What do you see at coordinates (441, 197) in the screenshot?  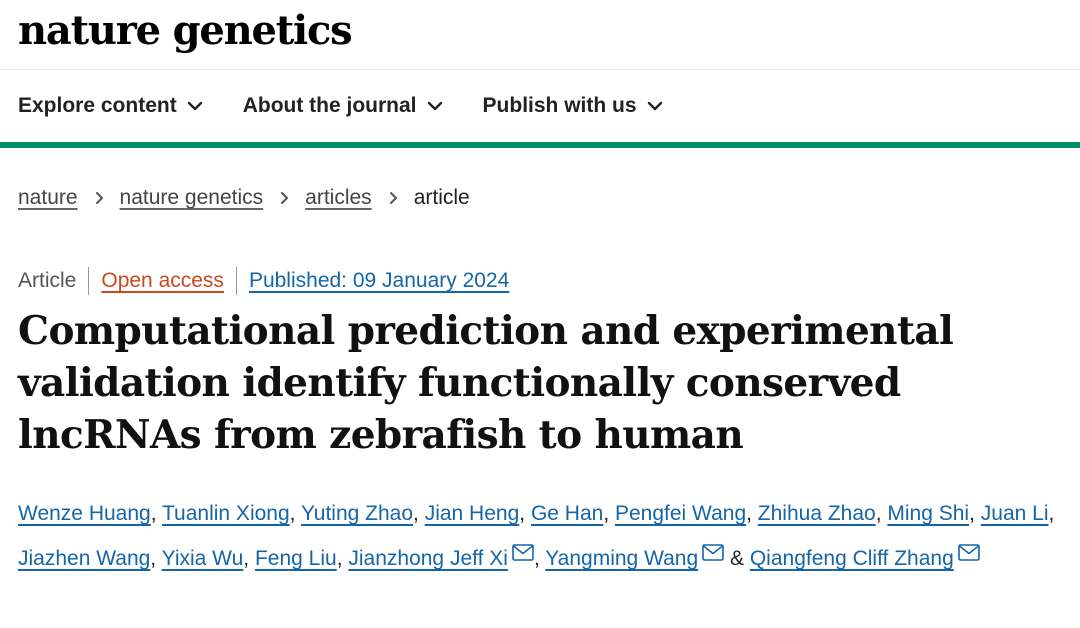 I see `breadcrumb-current: article` at bounding box center [441, 197].